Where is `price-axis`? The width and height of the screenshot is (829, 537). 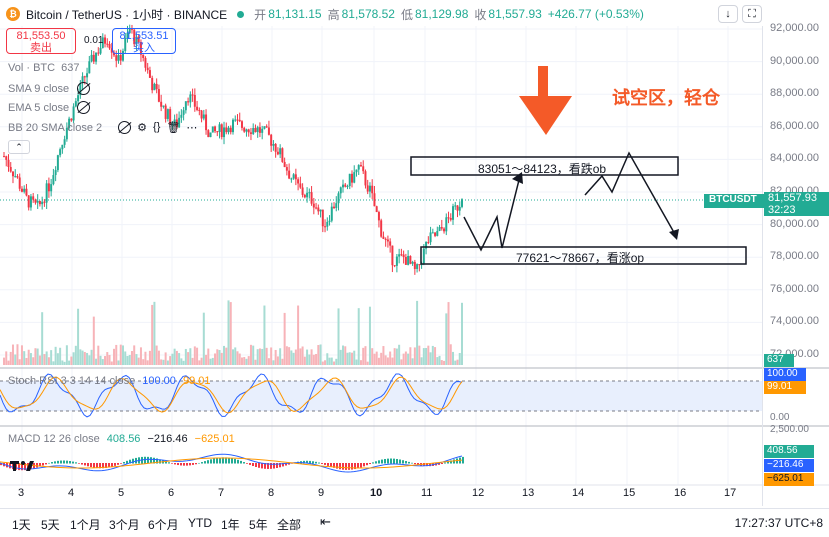 price-axis is located at coordinates (795, 266).